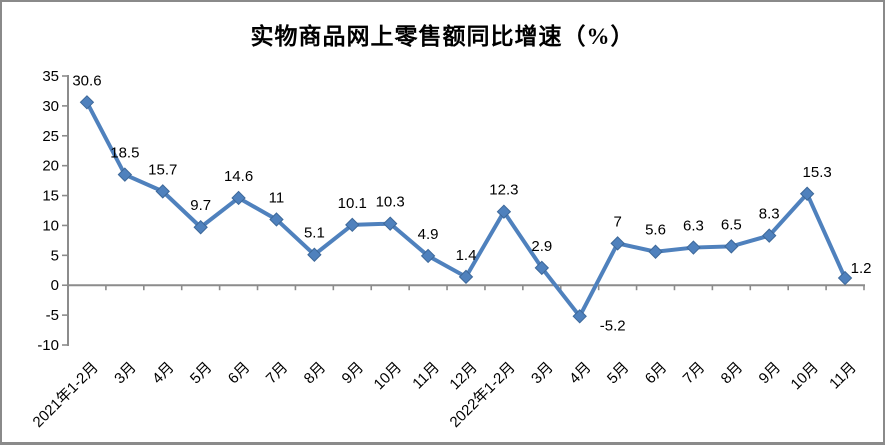 Image resolution: width=885 pixels, height=445 pixels. What do you see at coordinates (541, 246) in the screenshot?
I see `data-label: 2.9` at bounding box center [541, 246].